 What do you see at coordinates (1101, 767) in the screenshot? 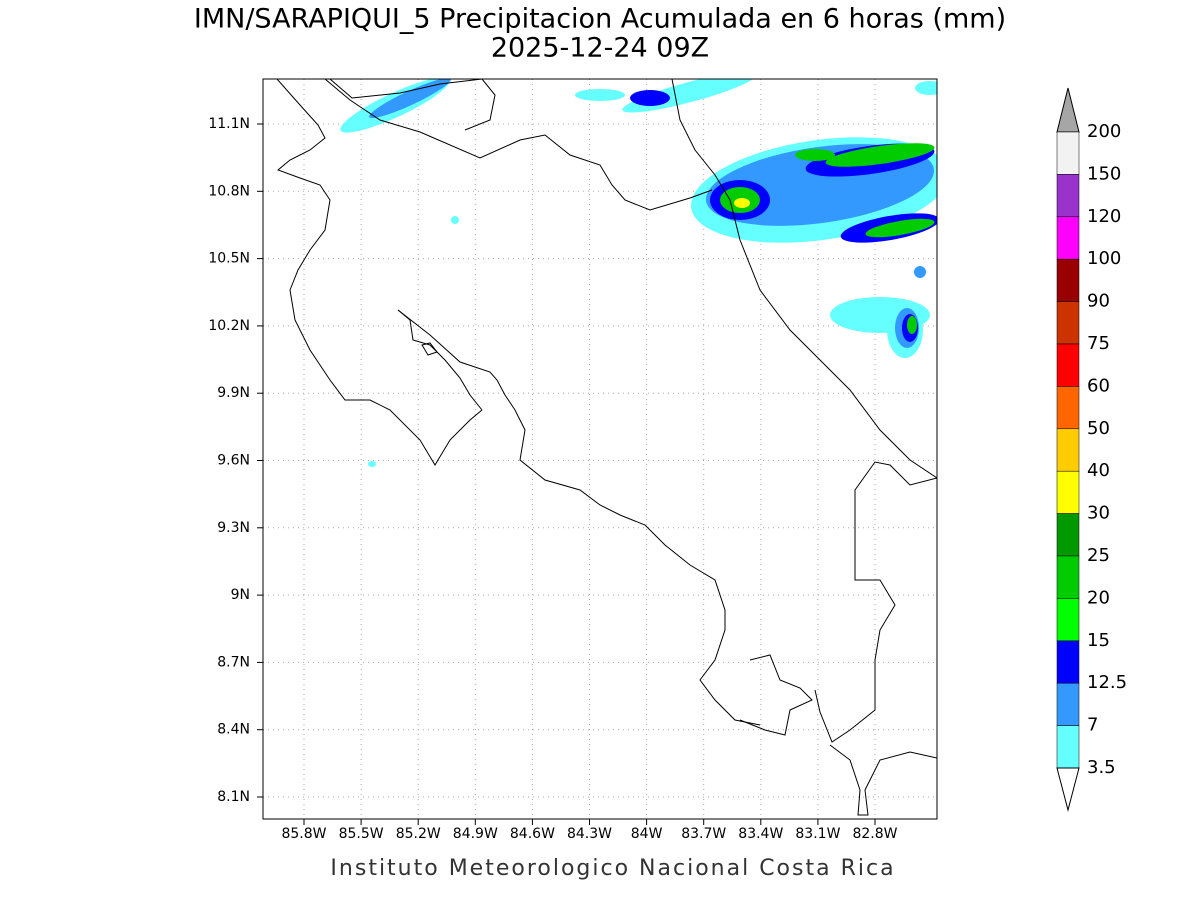
I see `colorbar-label: 3.5` at bounding box center [1101, 767].